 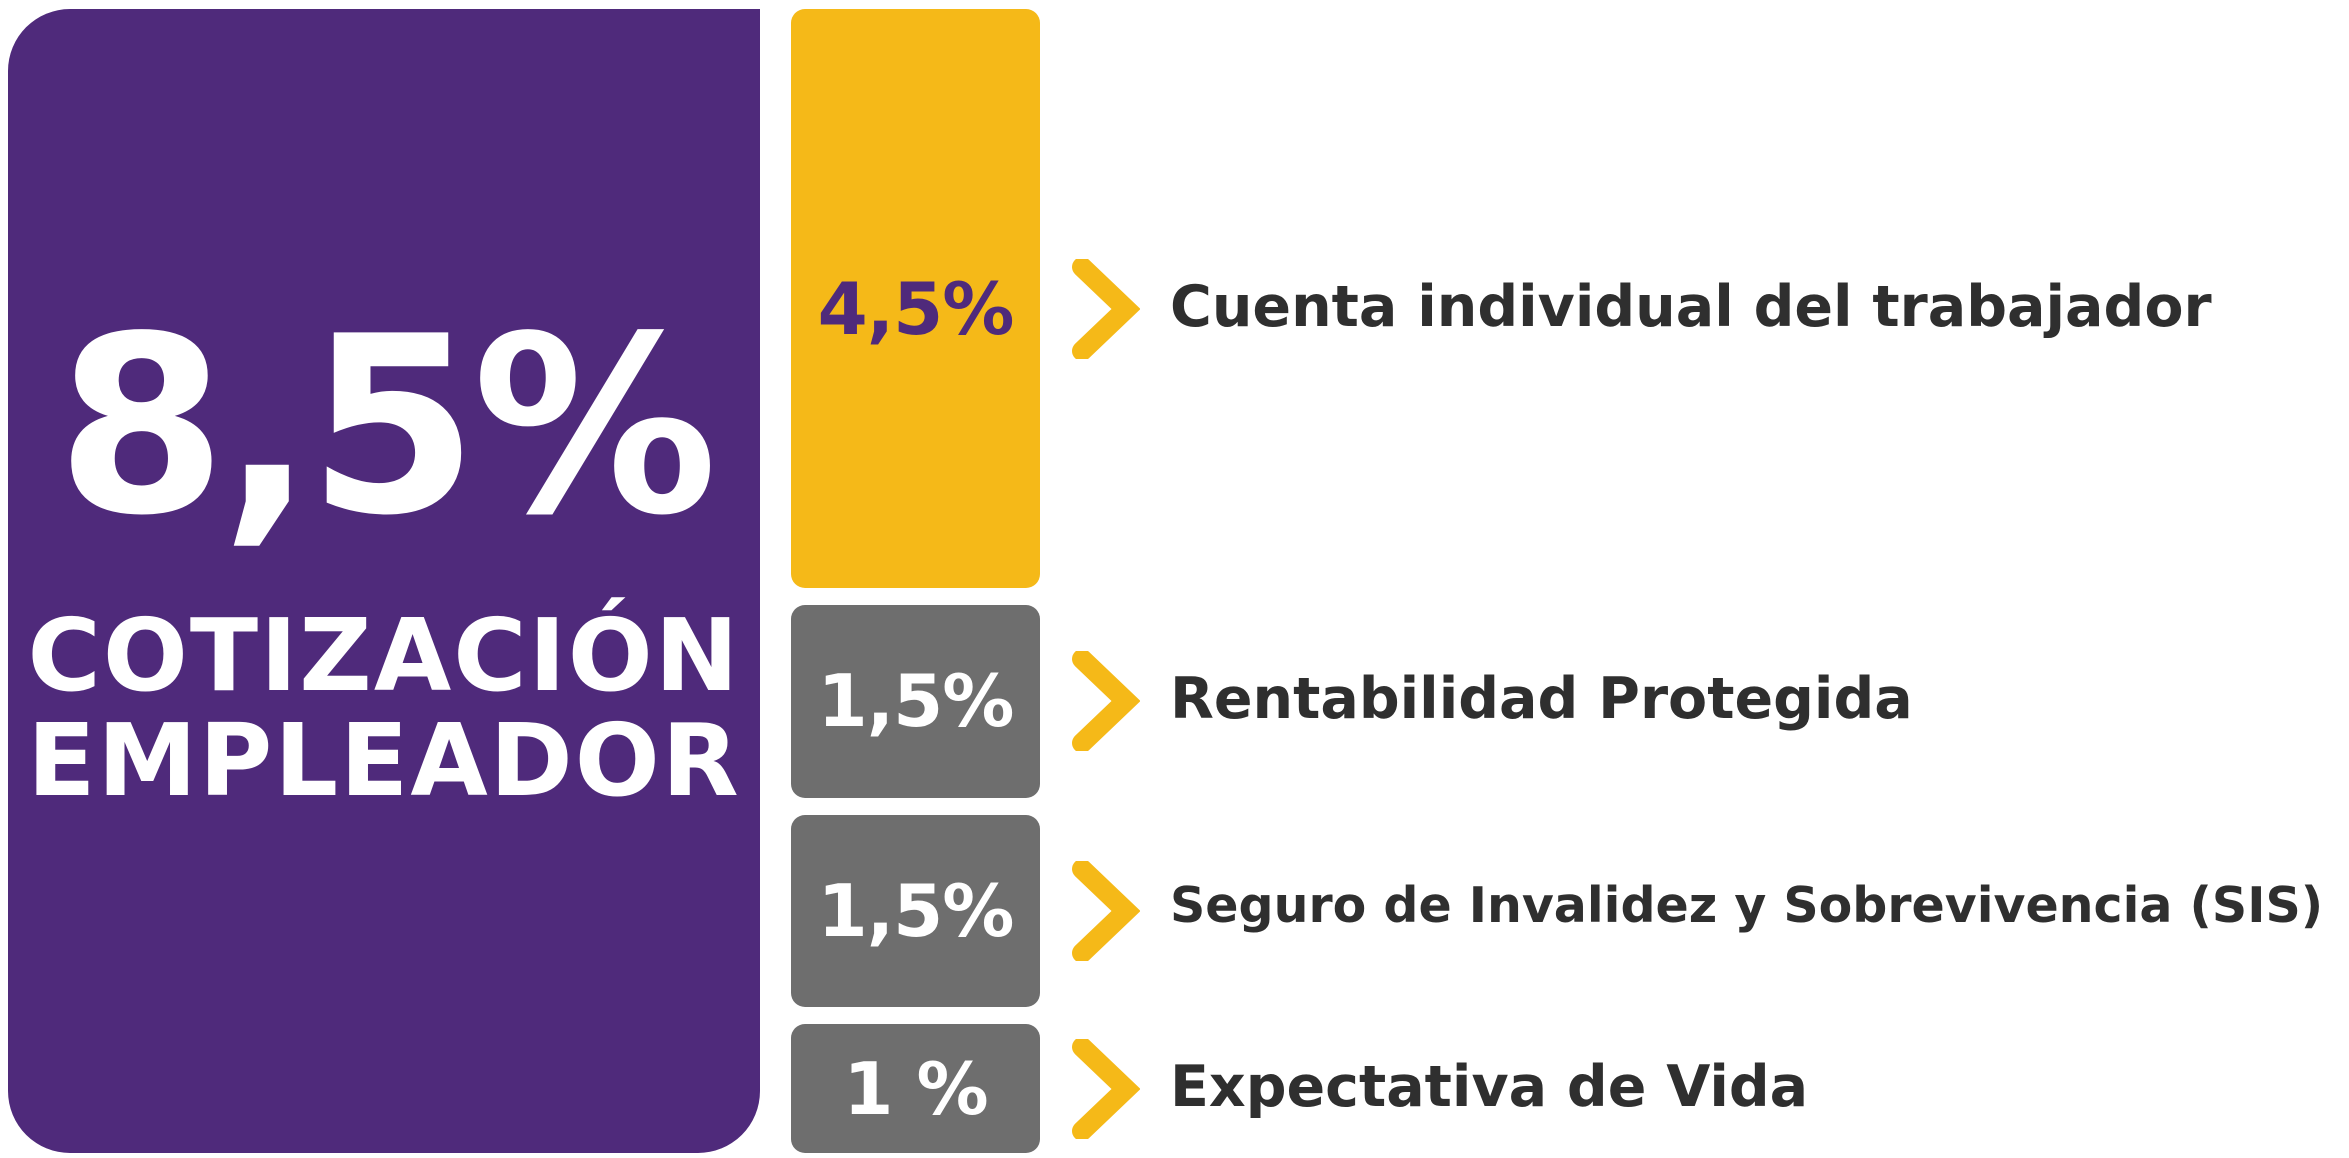 I want to click on segment-category-label: Cuenta individual del trabajador, so click(x=1691, y=307).